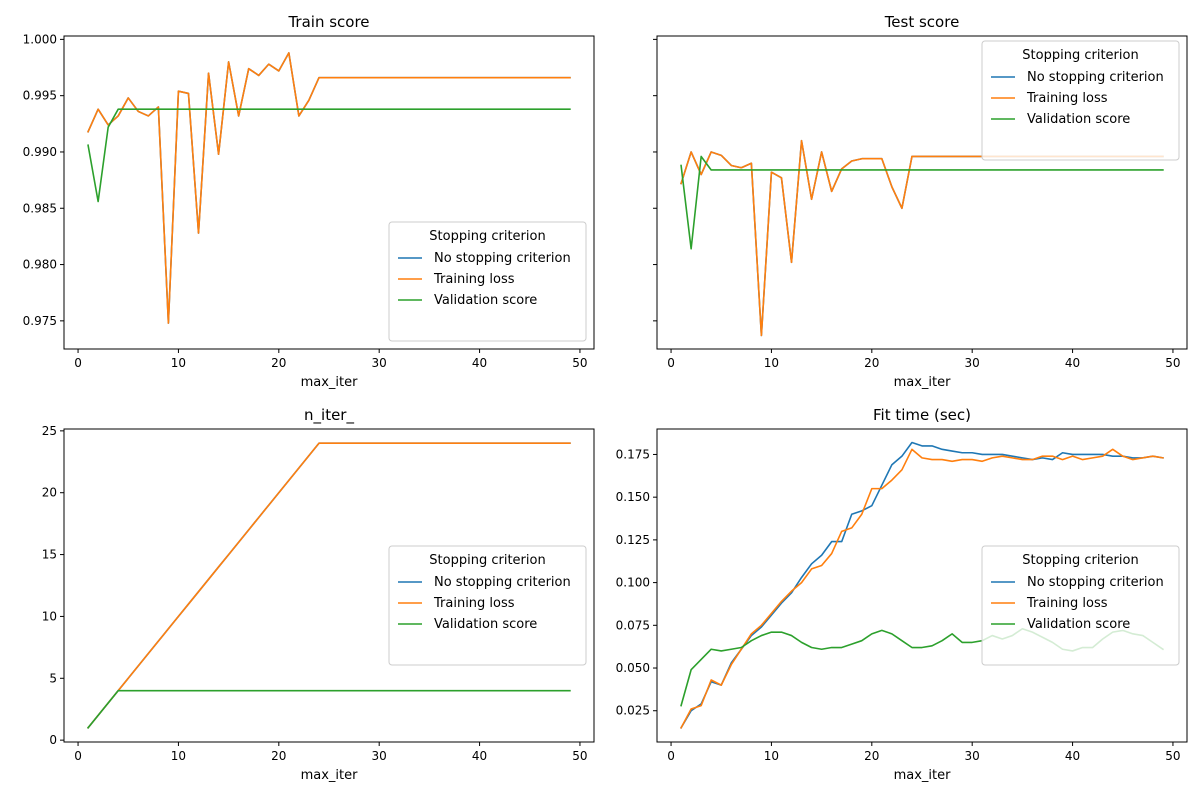 This screenshot has width=1200, height=800. I want to click on subplot-title: Test score, so click(922, 22).